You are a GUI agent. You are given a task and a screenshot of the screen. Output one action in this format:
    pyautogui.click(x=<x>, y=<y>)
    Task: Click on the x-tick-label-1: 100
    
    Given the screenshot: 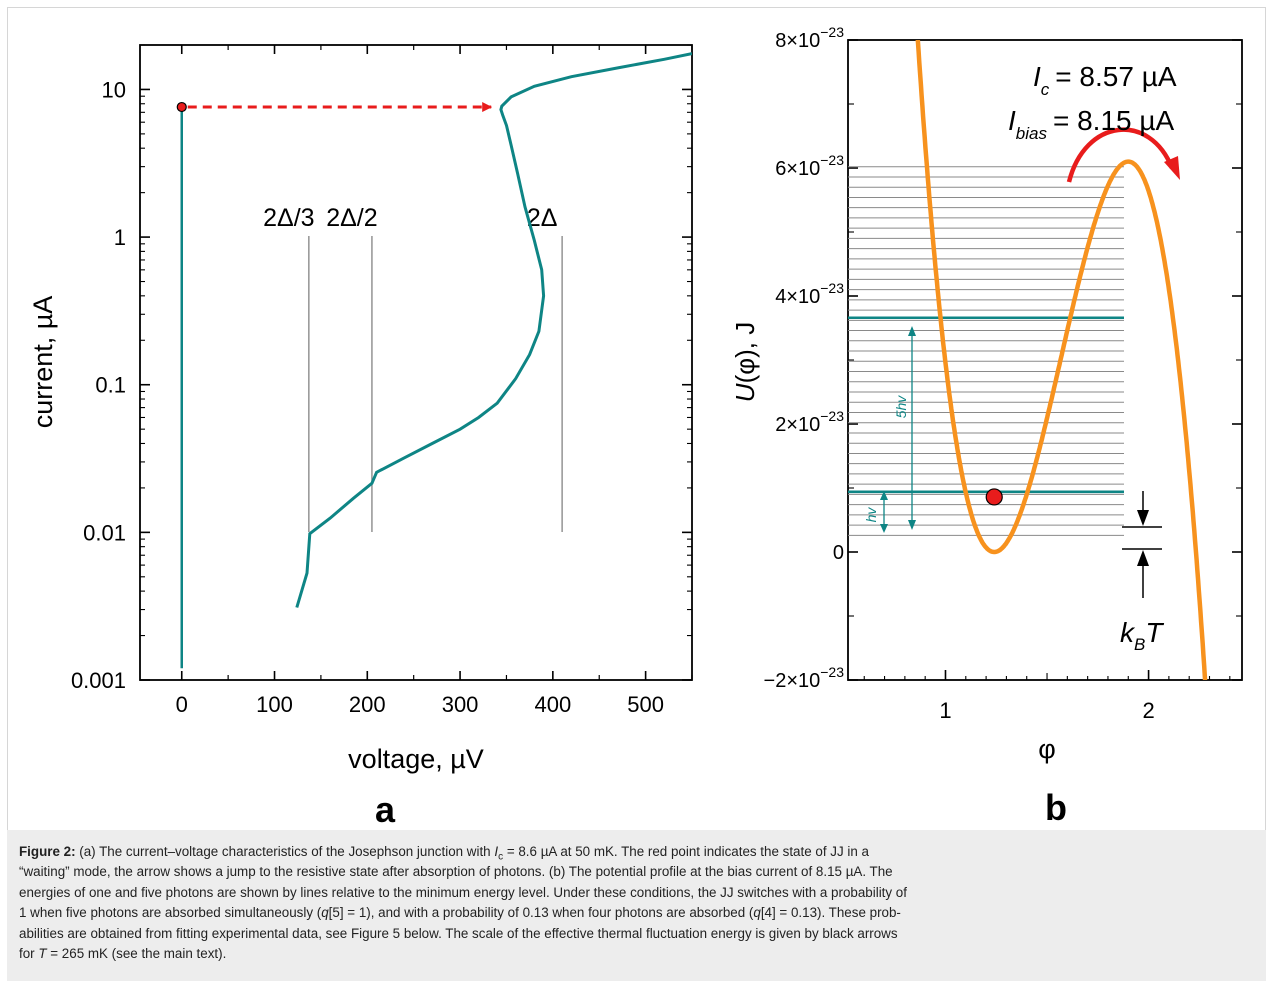 What is the action you would take?
    pyautogui.click(x=274, y=704)
    